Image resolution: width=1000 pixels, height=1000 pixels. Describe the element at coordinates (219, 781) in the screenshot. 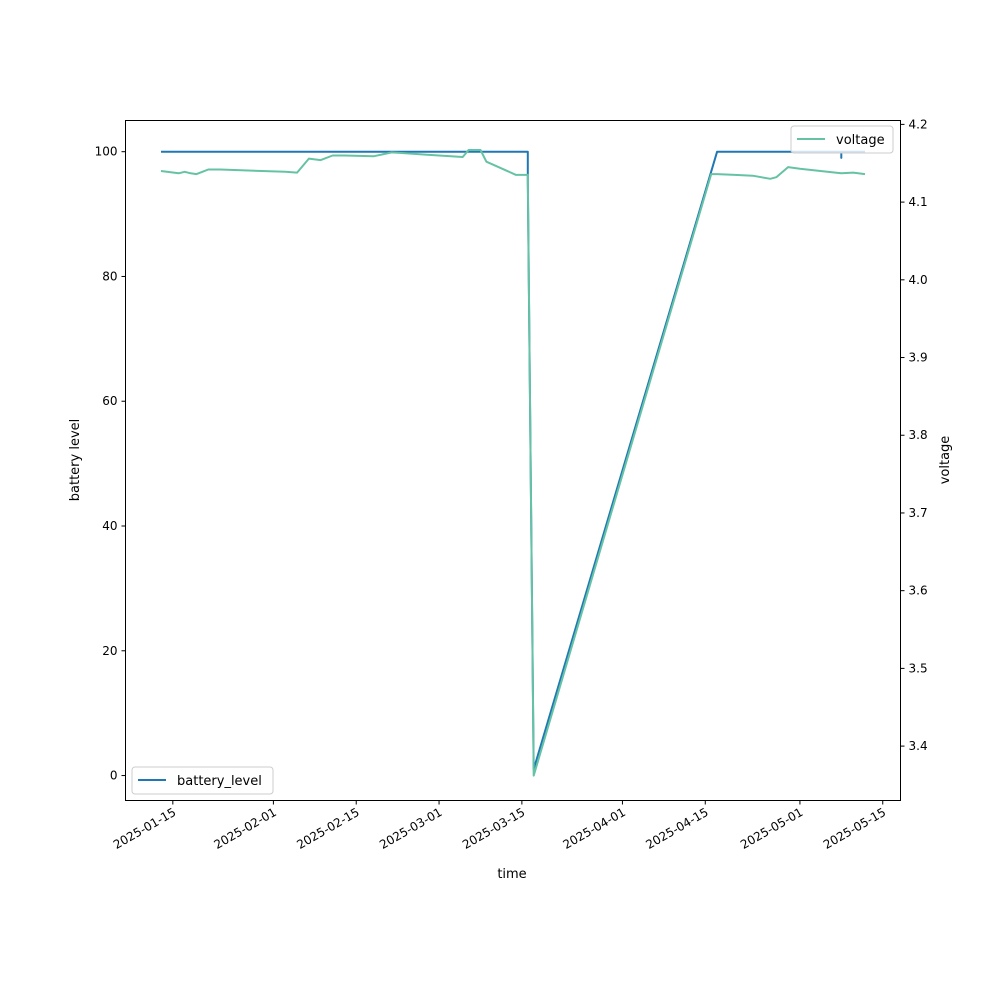

I see `legend-label-battery-level: battery_level` at that location.